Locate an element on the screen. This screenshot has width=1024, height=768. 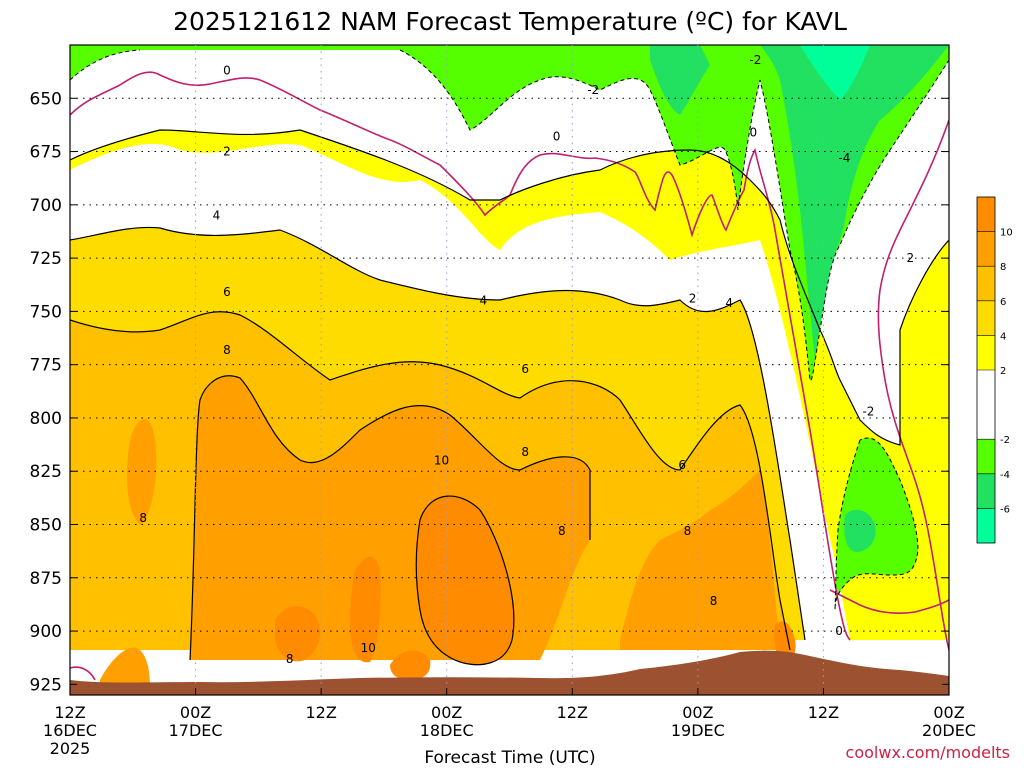
y-tick-label: 900 is located at coordinates (46, 632).